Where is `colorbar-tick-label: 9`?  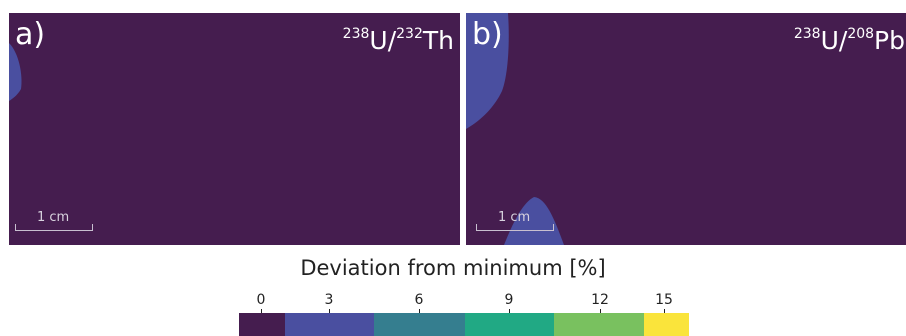 colorbar-tick-label: 9 is located at coordinates (509, 300).